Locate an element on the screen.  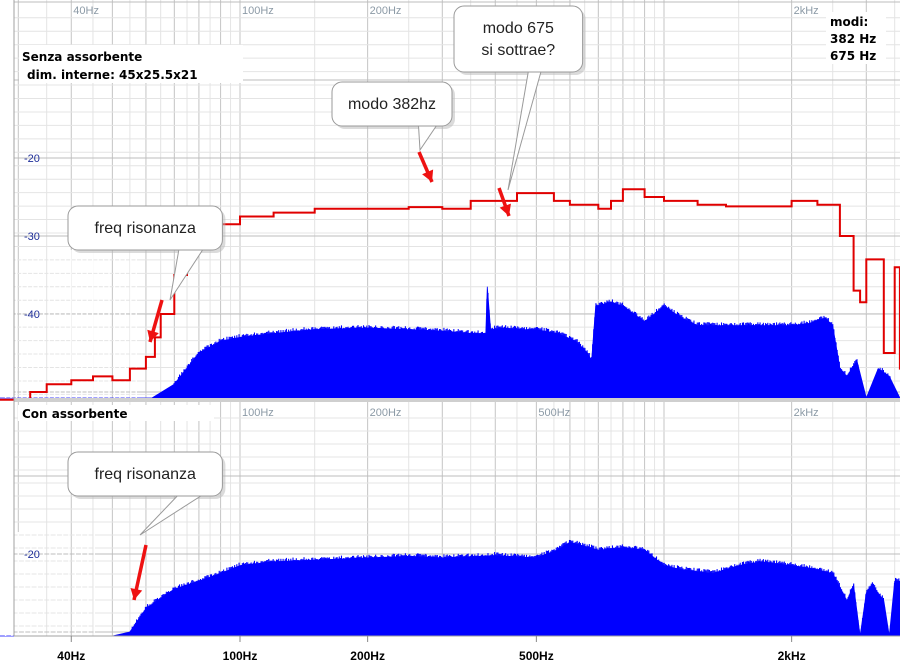
x-axis-label: 2kHz is located at coordinates (792, 656).